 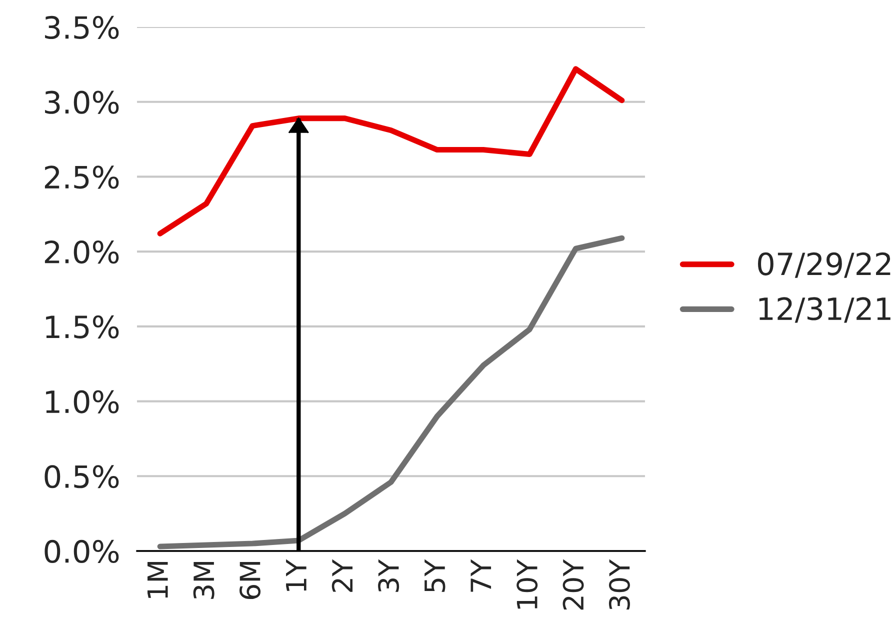 What do you see at coordinates (82, 402) in the screenshot?
I see `y-tick-label: 1.0%` at bounding box center [82, 402].